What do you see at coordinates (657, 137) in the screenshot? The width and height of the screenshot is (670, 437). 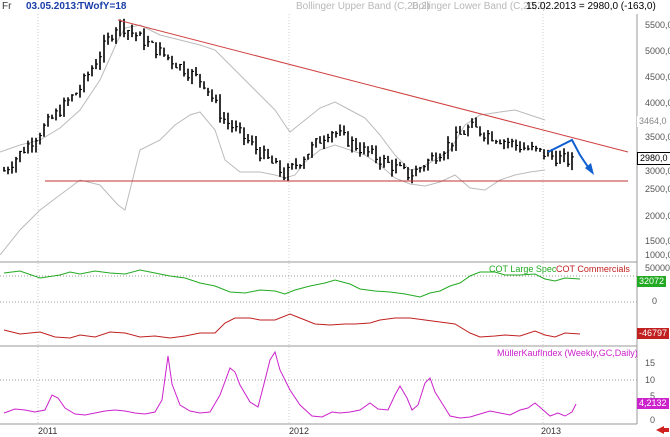 I see `y-tick: 3500,0` at bounding box center [657, 137].